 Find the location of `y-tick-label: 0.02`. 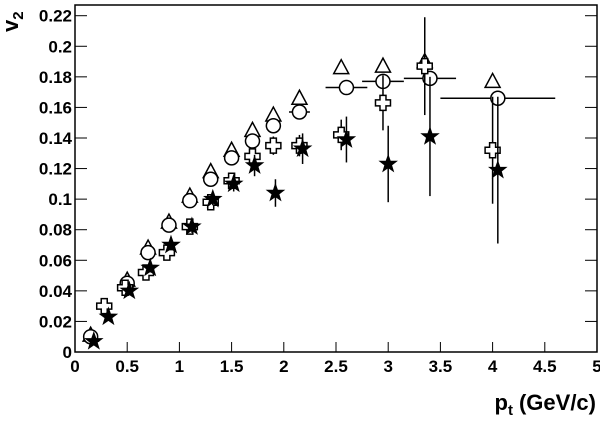

y-tick-label: 0.02 is located at coordinates (55, 321).